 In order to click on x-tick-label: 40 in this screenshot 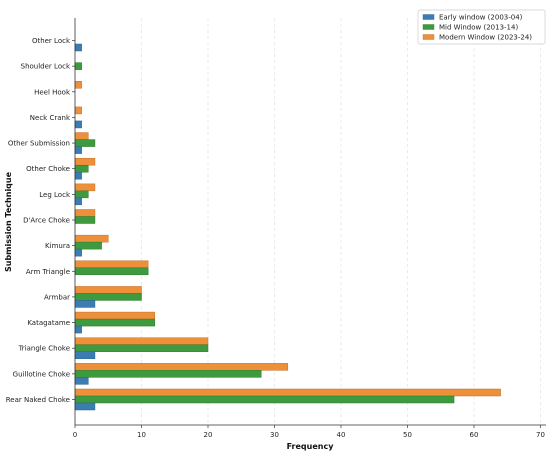, I will do `click(341, 435)`.